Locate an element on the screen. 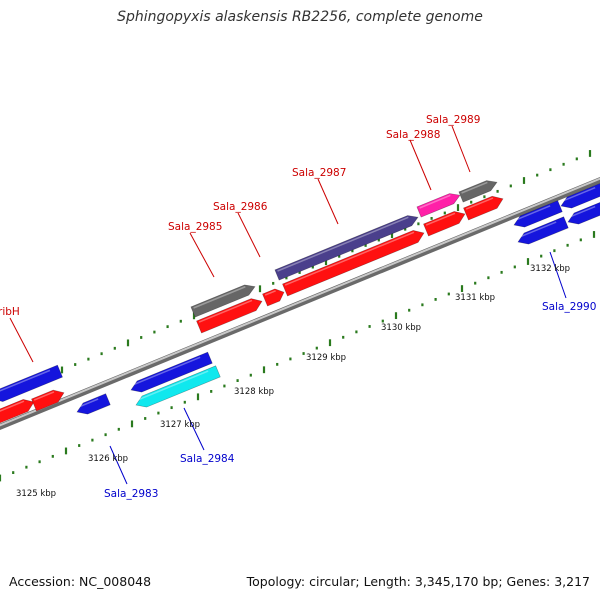 The image size is (600, 600). cds-sala-2990-a is located at coordinates (538, 214).